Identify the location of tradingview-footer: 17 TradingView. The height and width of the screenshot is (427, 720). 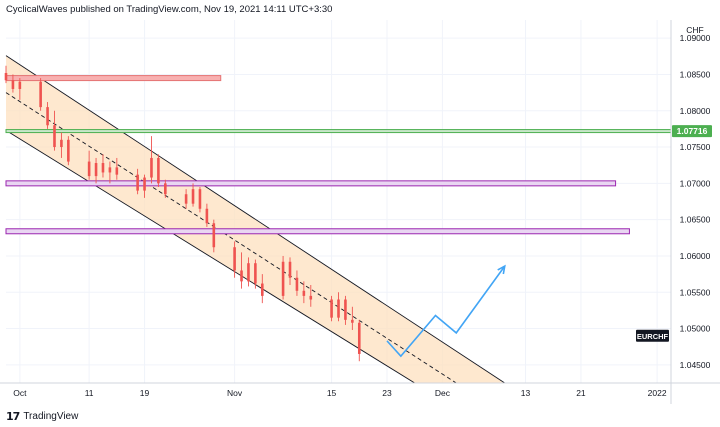
(42, 416).